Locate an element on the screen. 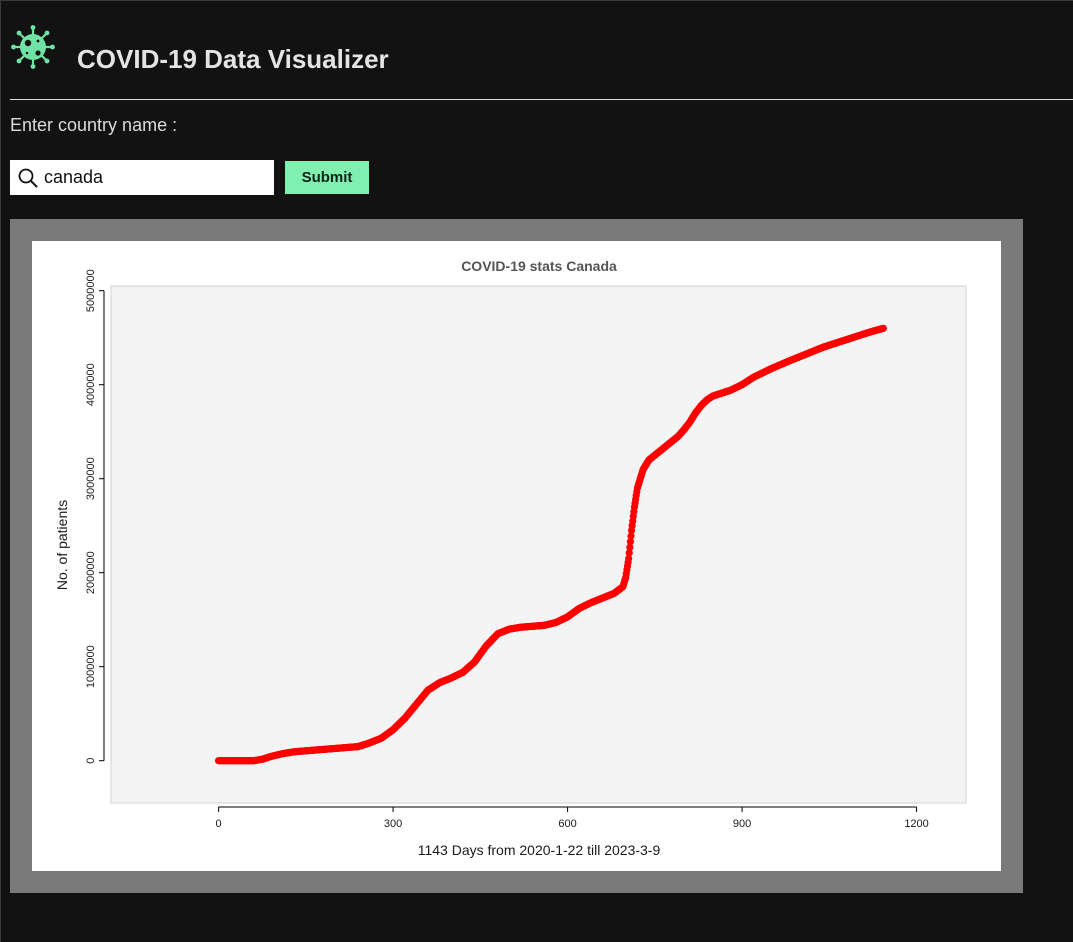  y-tick-label: 1000000 is located at coordinates (91, 666).